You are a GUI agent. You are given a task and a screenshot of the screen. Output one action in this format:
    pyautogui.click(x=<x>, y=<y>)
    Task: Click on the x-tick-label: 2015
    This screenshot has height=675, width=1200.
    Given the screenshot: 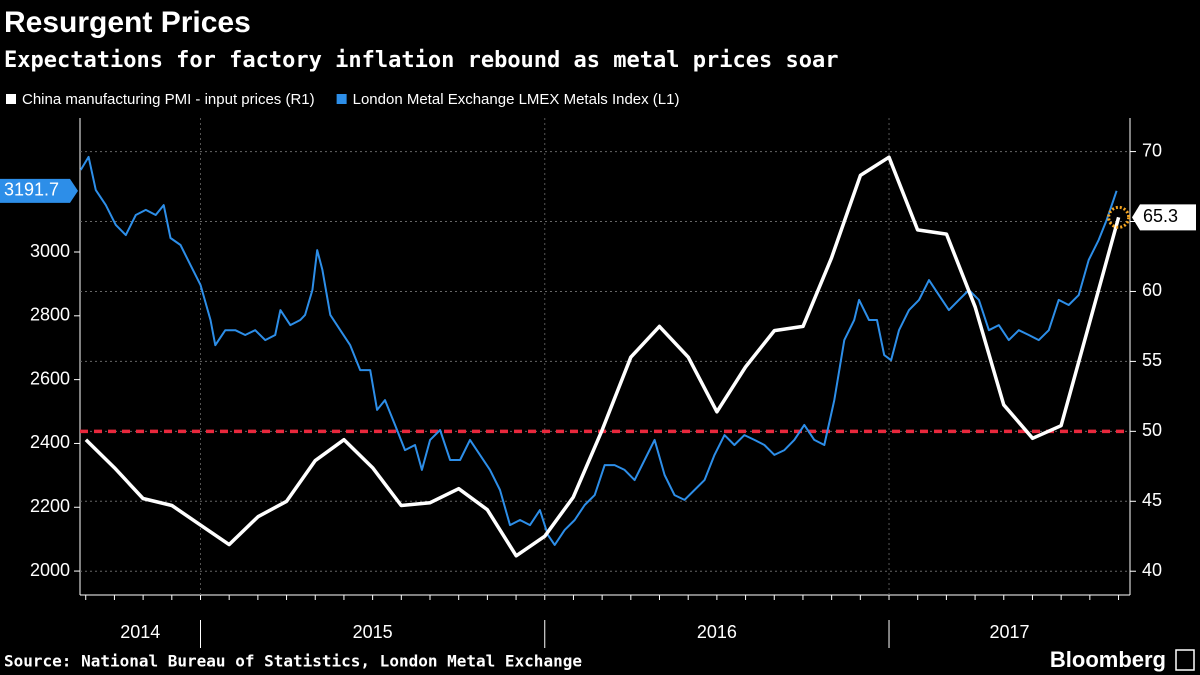 What is the action you would take?
    pyautogui.click(x=373, y=632)
    